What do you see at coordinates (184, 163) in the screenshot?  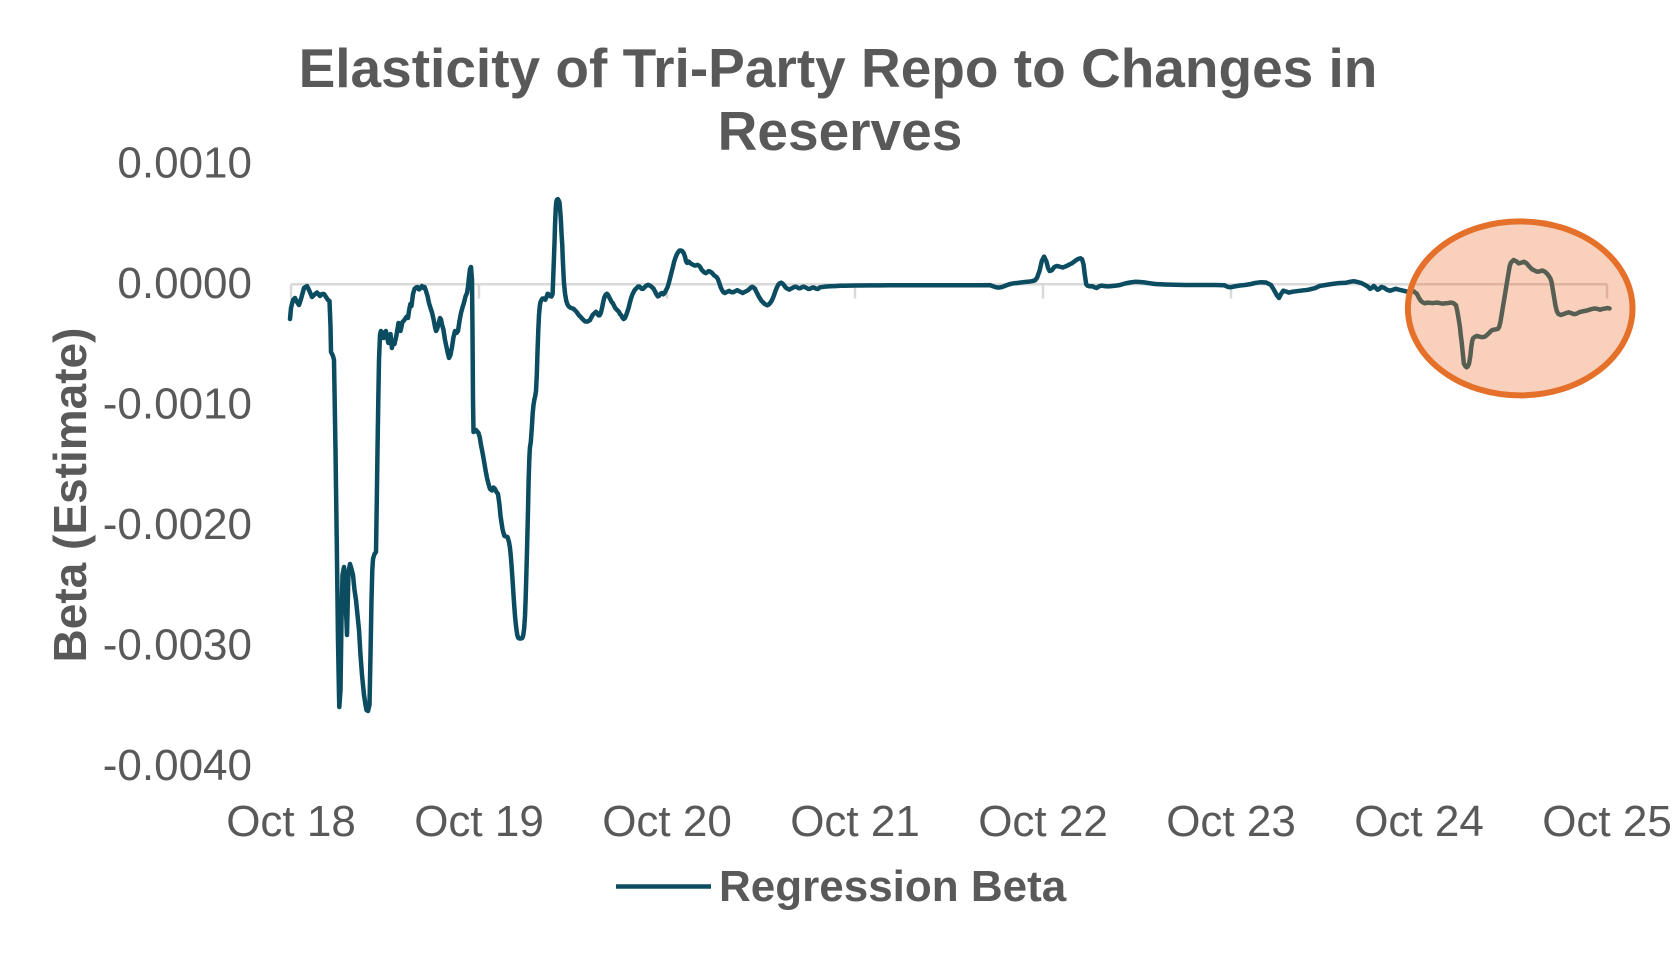 I see `svg-text: 0.0010` at bounding box center [184, 163].